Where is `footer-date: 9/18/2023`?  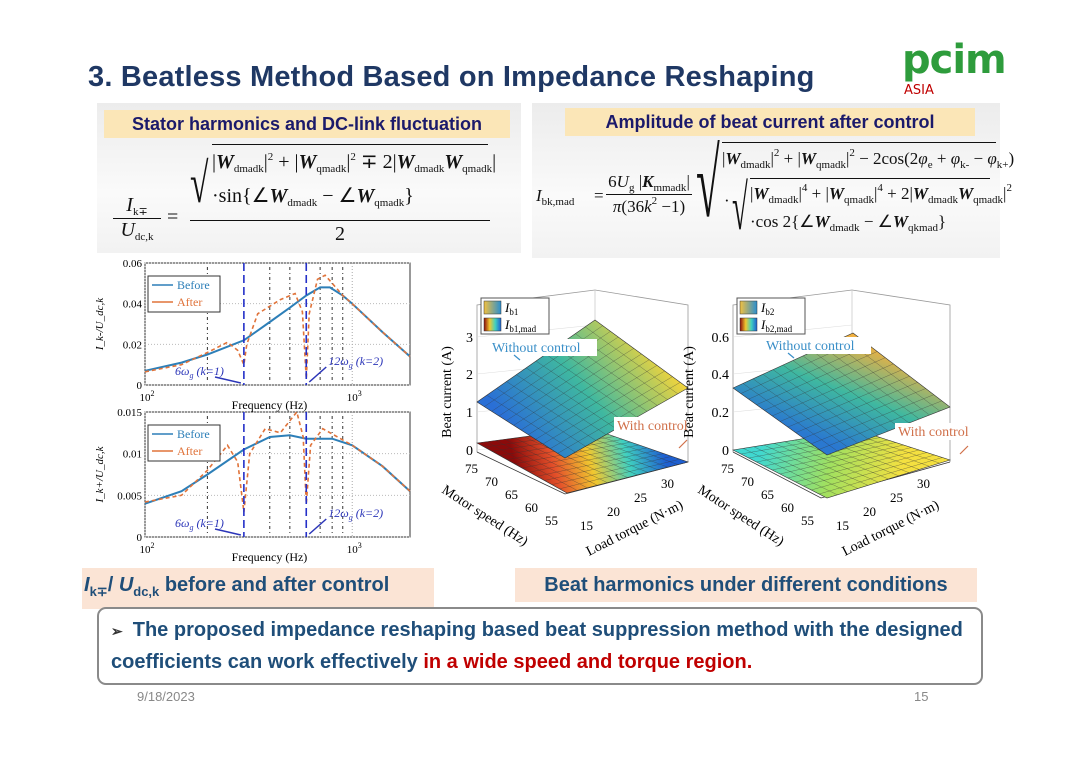 footer-date: 9/18/2023 is located at coordinates (166, 696).